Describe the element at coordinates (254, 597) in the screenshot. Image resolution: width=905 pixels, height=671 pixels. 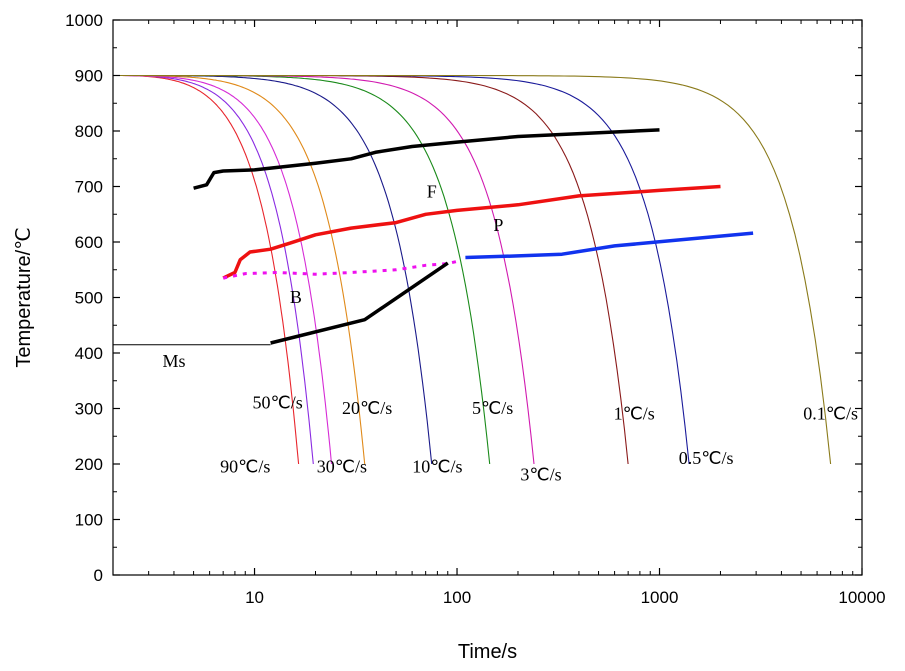
I see `x-tick-label: 10` at that location.